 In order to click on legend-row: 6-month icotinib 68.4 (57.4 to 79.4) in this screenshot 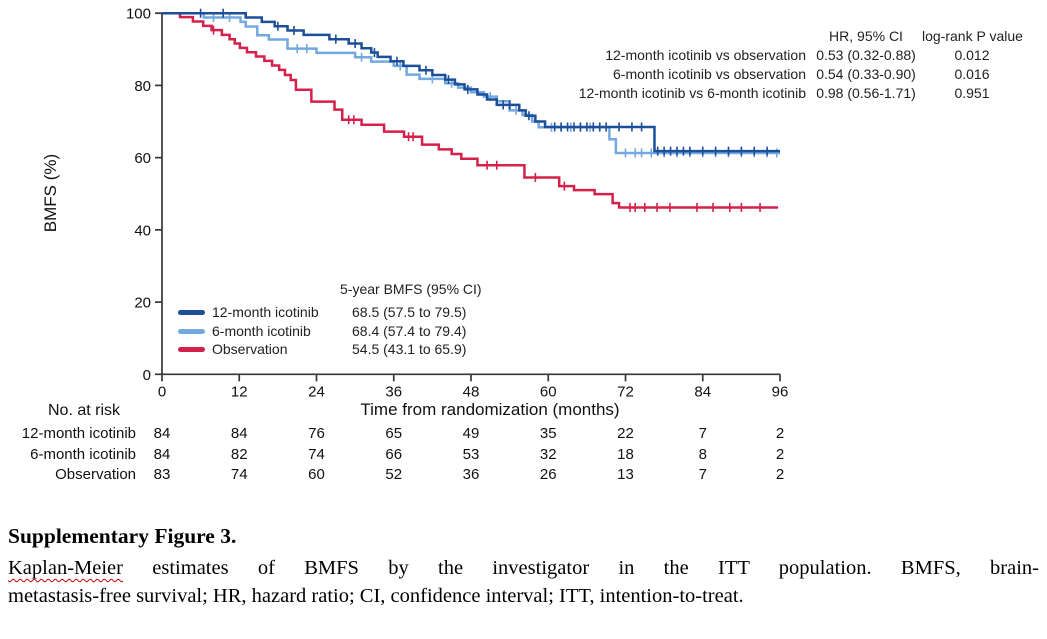, I will do `click(260, 332)`.